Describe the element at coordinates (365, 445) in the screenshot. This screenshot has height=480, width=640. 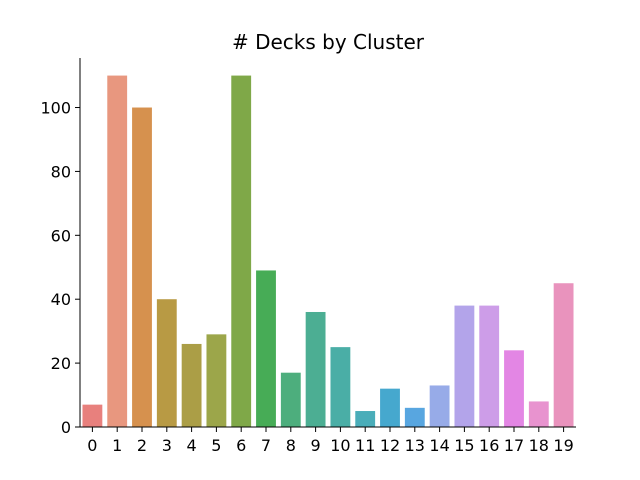
I see `x-tick-label-11: 11` at that location.